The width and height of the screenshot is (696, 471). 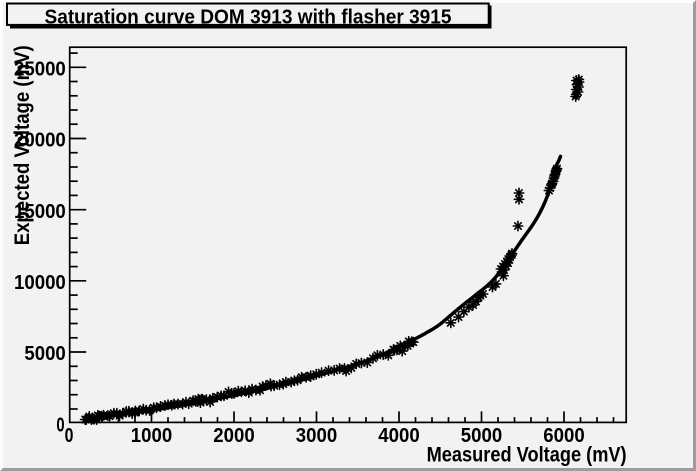 What do you see at coordinates (40, 70) in the screenshot?
I see `svg-text: 25000` at bounding box center [40, 70].